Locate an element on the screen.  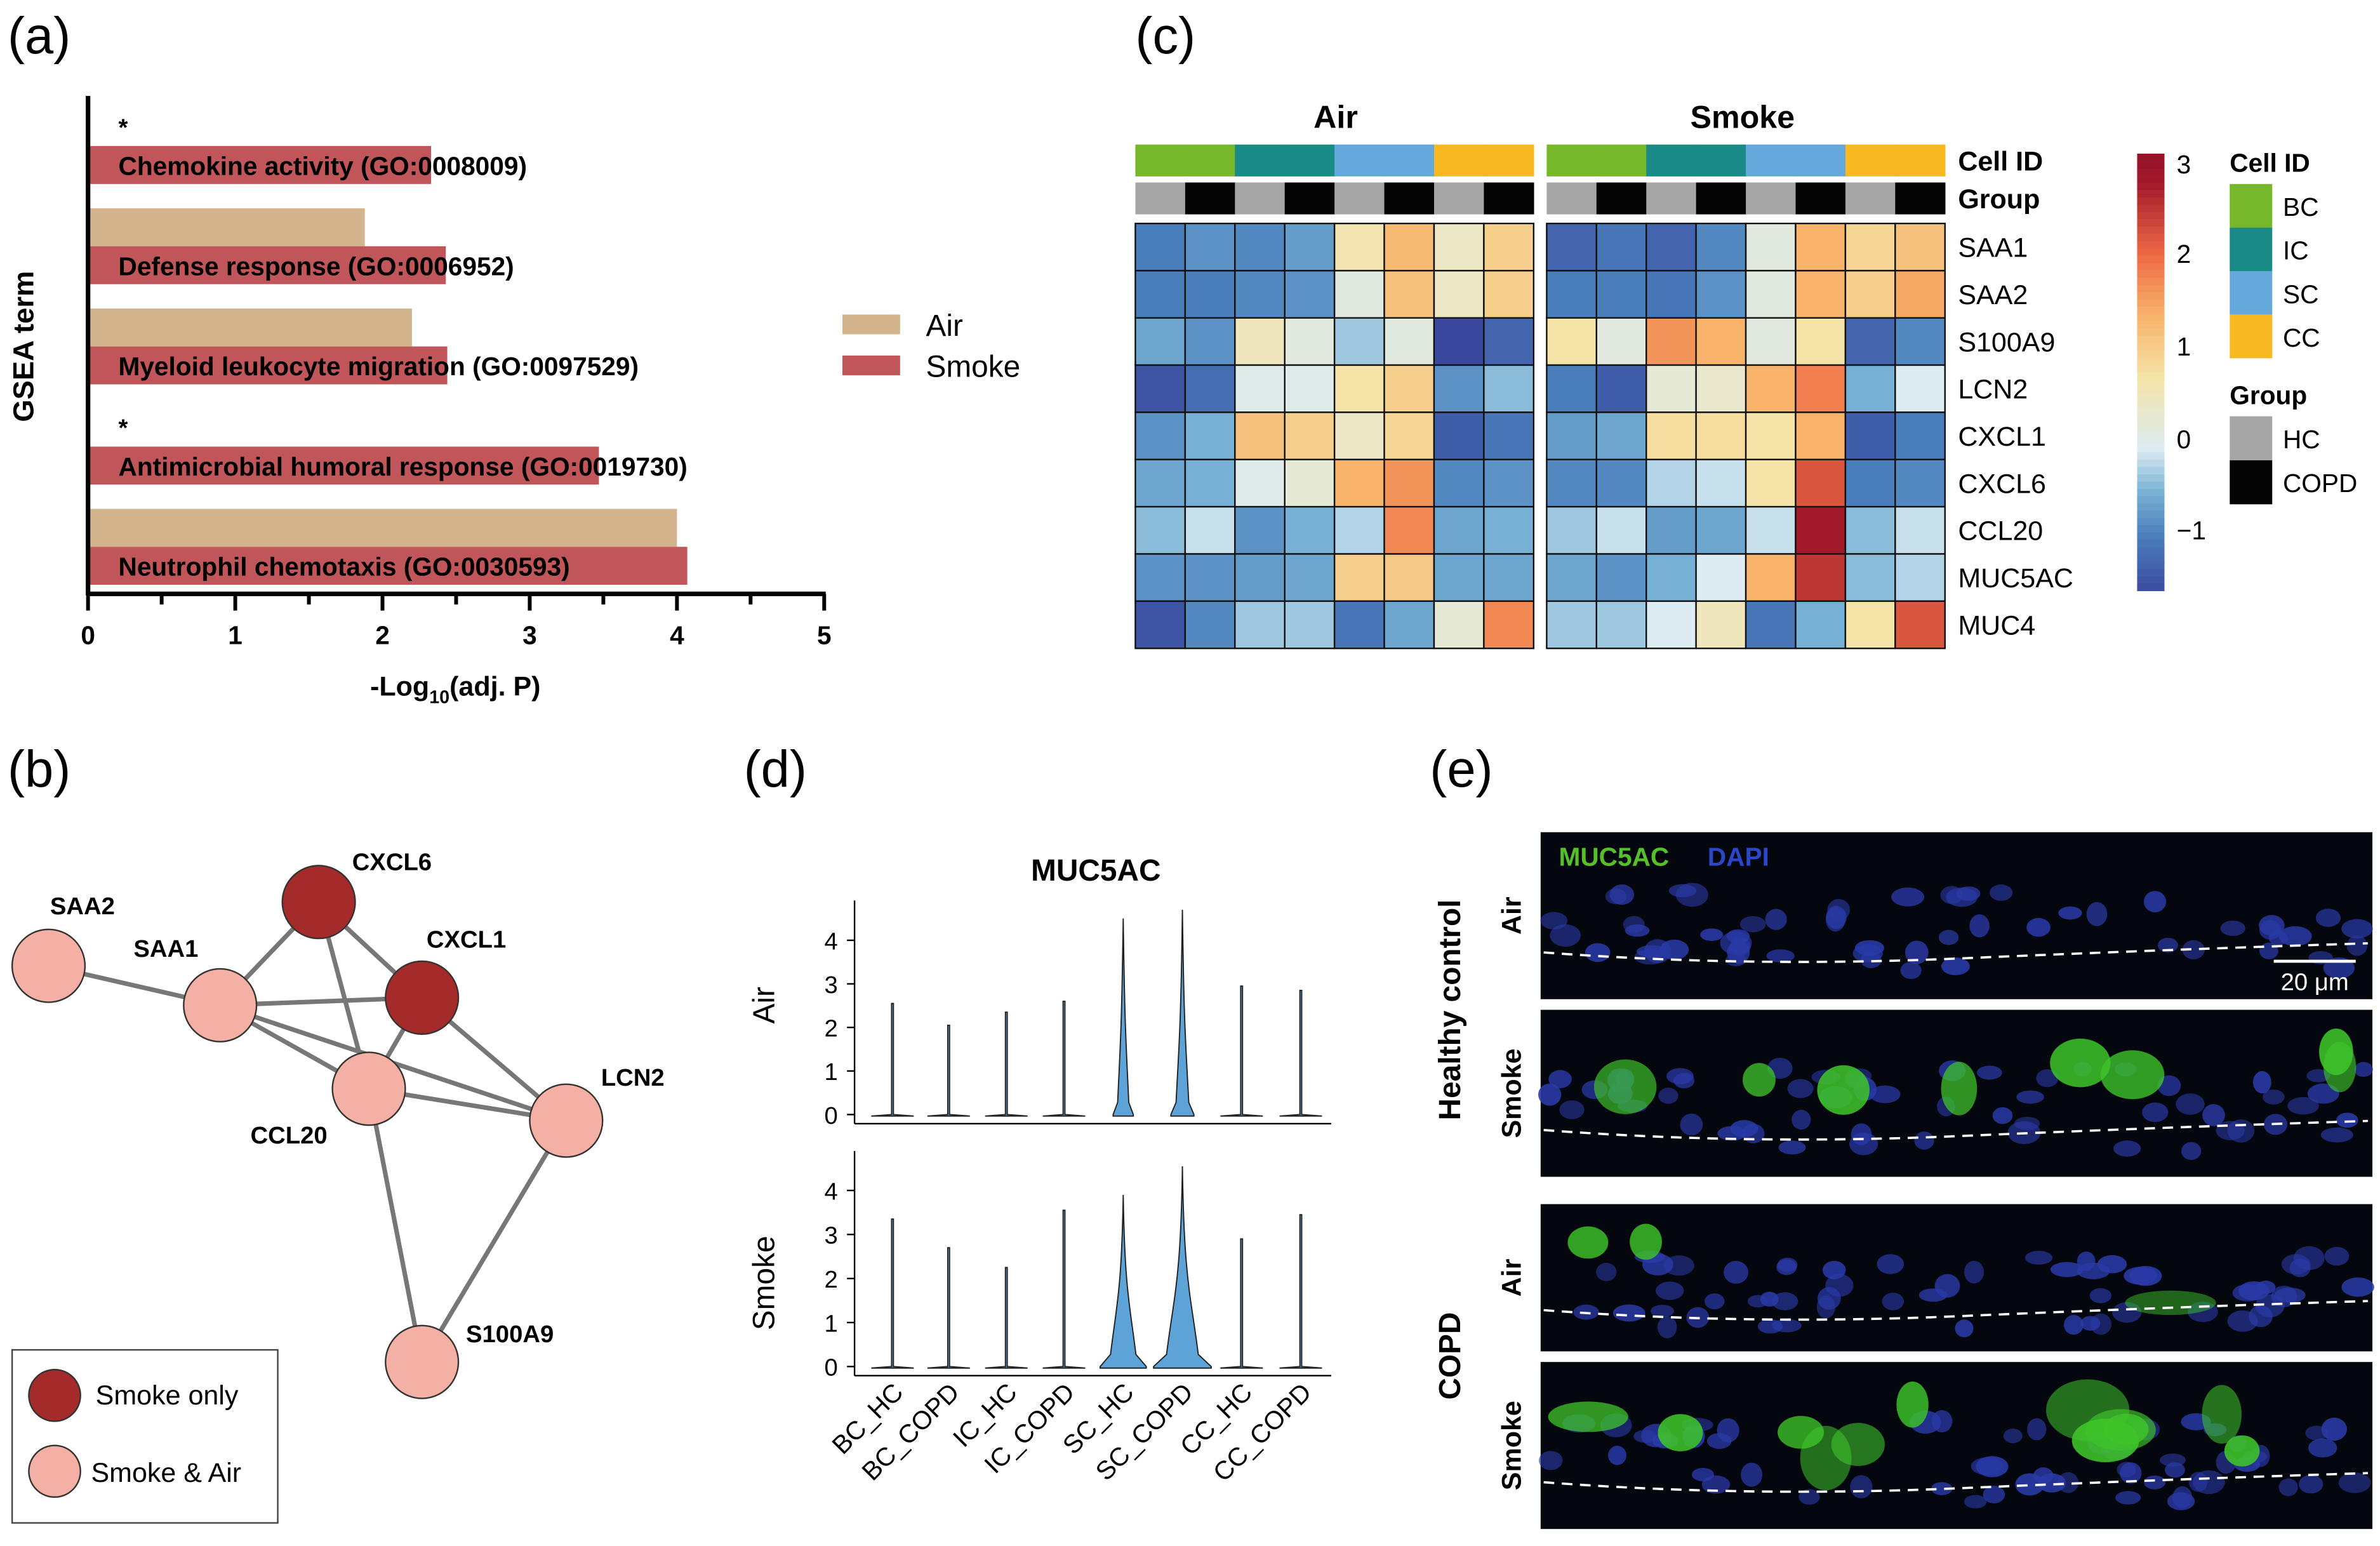
label-copd: COPD is located at coordinates (1450, 1356).